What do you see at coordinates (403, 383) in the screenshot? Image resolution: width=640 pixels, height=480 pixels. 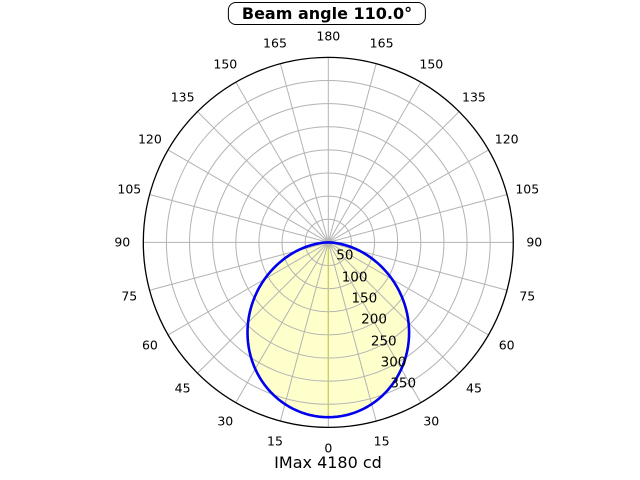 I see `r-tick-label: 350` at bounding box center [403, 383].